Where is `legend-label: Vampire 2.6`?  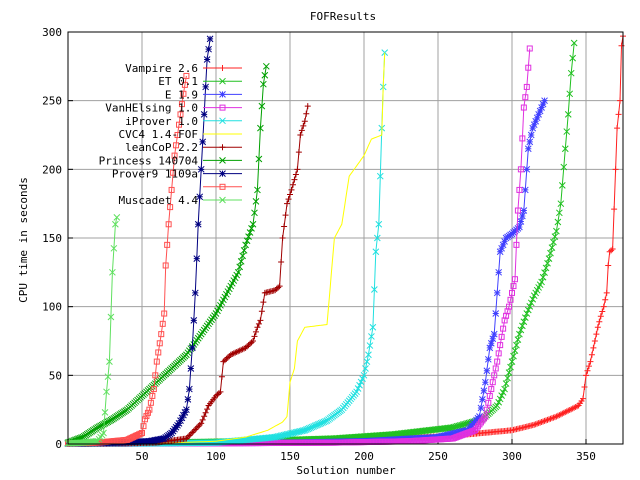
legend-label: Vampire 2.6 is located at coordinates (161, 68).